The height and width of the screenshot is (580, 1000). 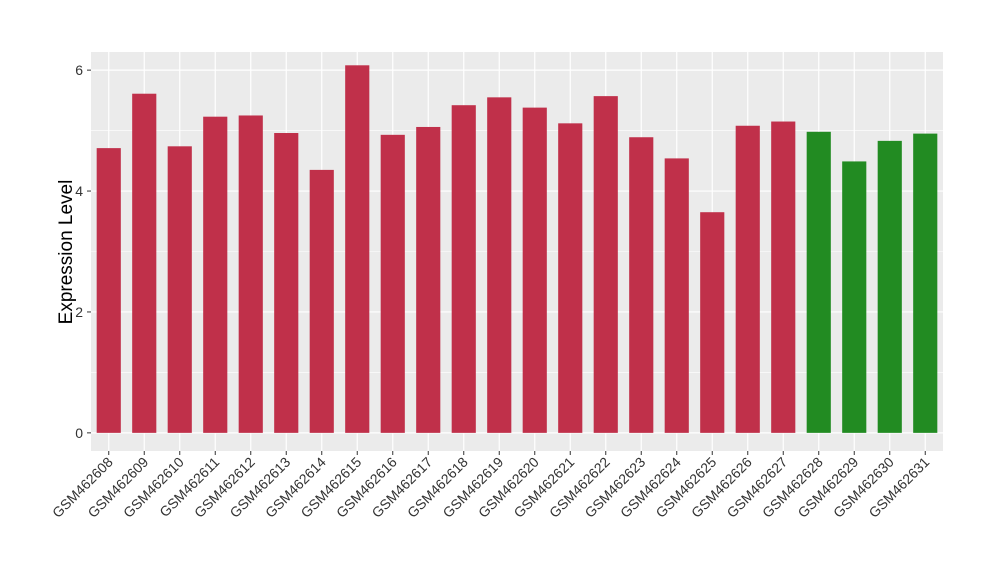 What do you see at coordinates (79, 191) in the screenshot?
I see `y-tick-label: 4` at bounding box center [79, 191].